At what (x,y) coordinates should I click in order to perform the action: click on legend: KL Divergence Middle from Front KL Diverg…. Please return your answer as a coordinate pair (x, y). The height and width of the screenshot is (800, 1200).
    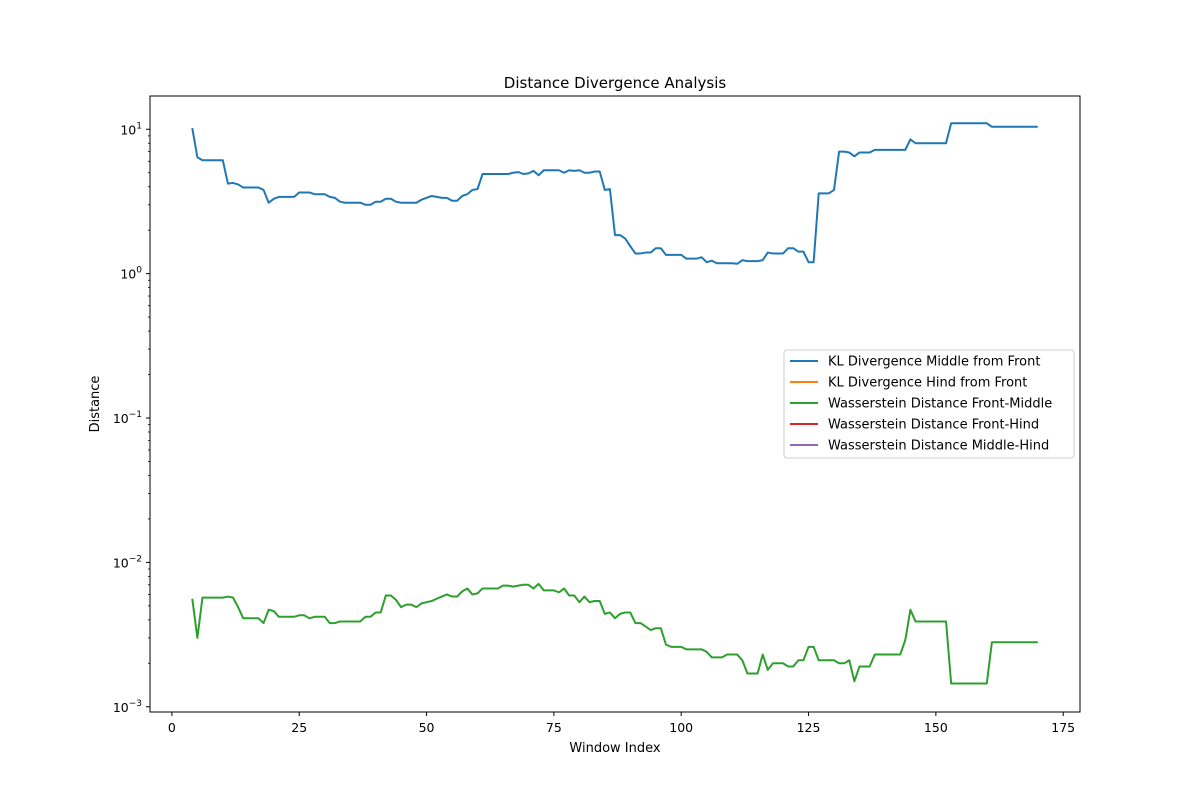
    Looking at the image, I should click on (929, 404).